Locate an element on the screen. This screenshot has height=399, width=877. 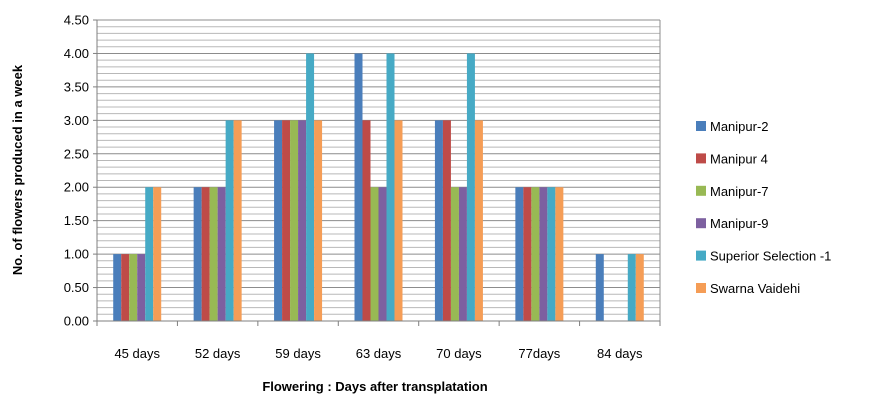
x-tick-label: 63 days is located at coordinates (379, 353).